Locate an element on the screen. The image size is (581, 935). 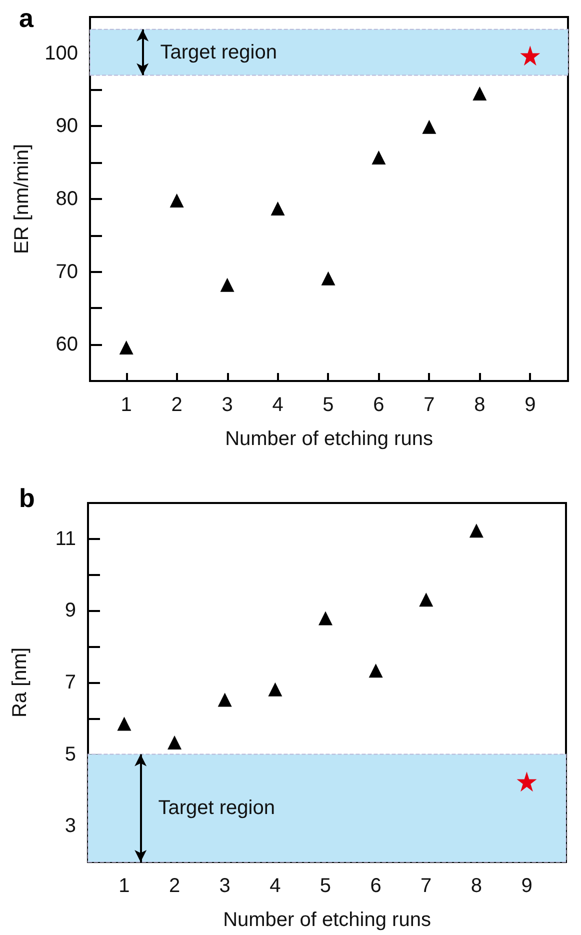
y-tick-label: 7 is located at coordinates (70, 683).